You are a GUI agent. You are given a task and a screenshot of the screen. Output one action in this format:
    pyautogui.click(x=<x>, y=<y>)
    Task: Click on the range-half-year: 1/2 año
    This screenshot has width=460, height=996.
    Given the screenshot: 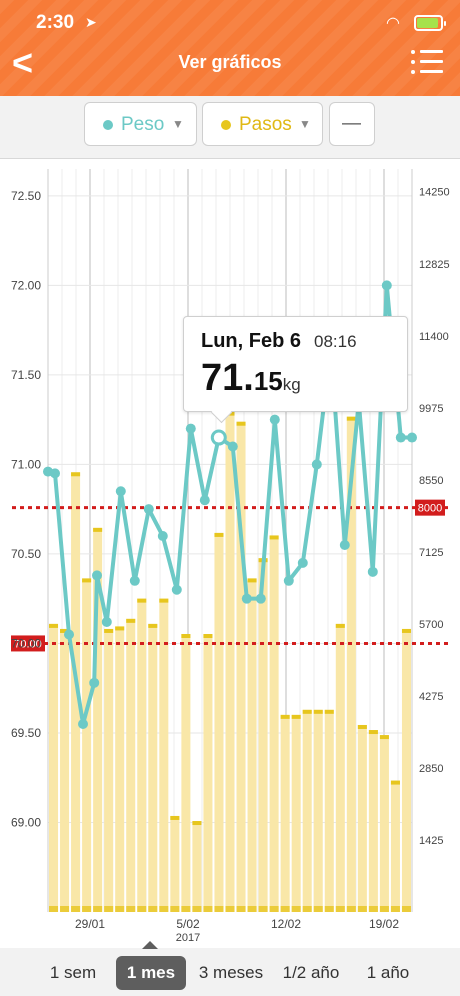 What is the action you would take?
    pyautogui.click(x=311, y=972)
    